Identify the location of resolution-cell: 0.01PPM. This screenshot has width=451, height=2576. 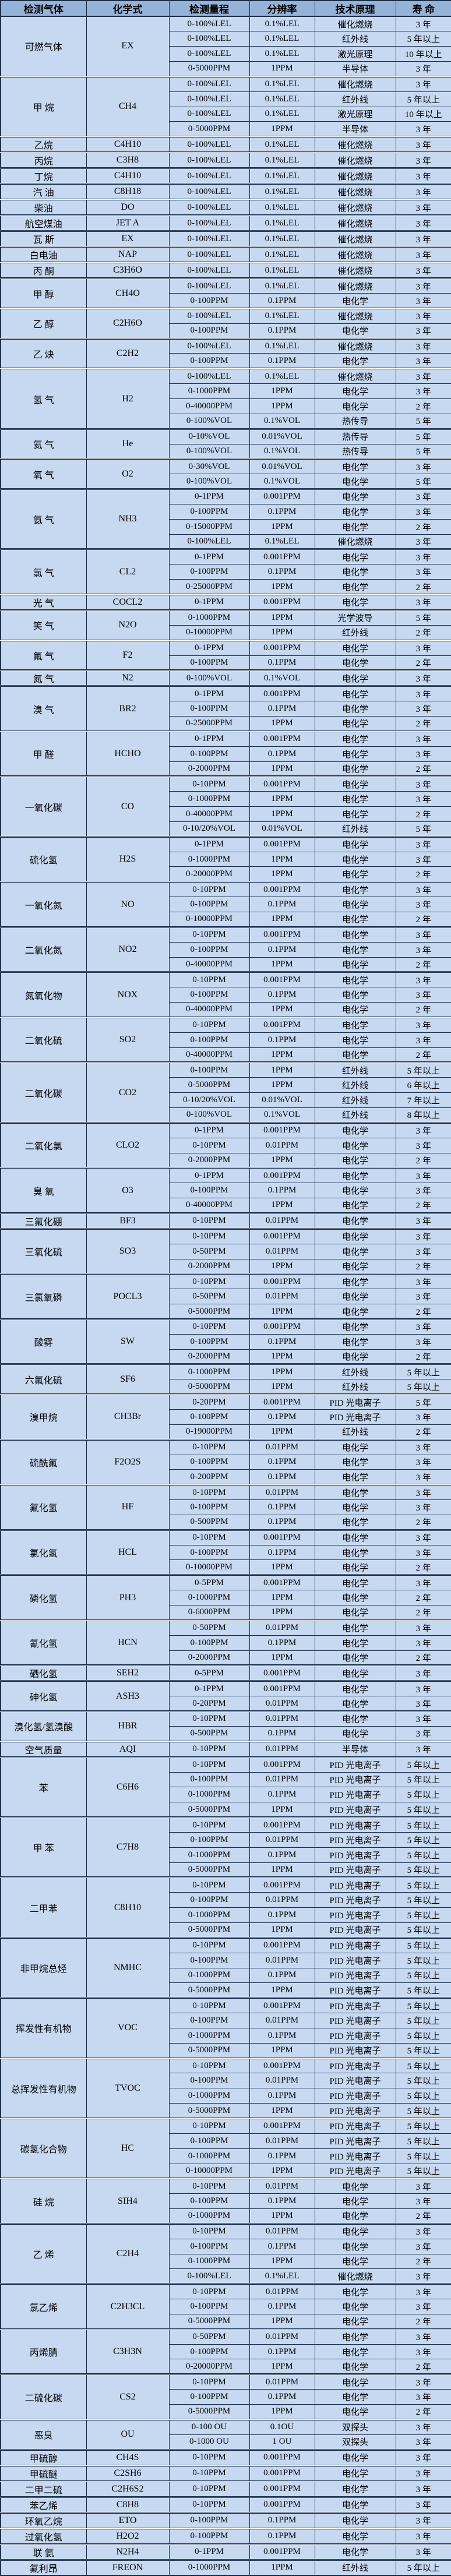
(282, 1145).